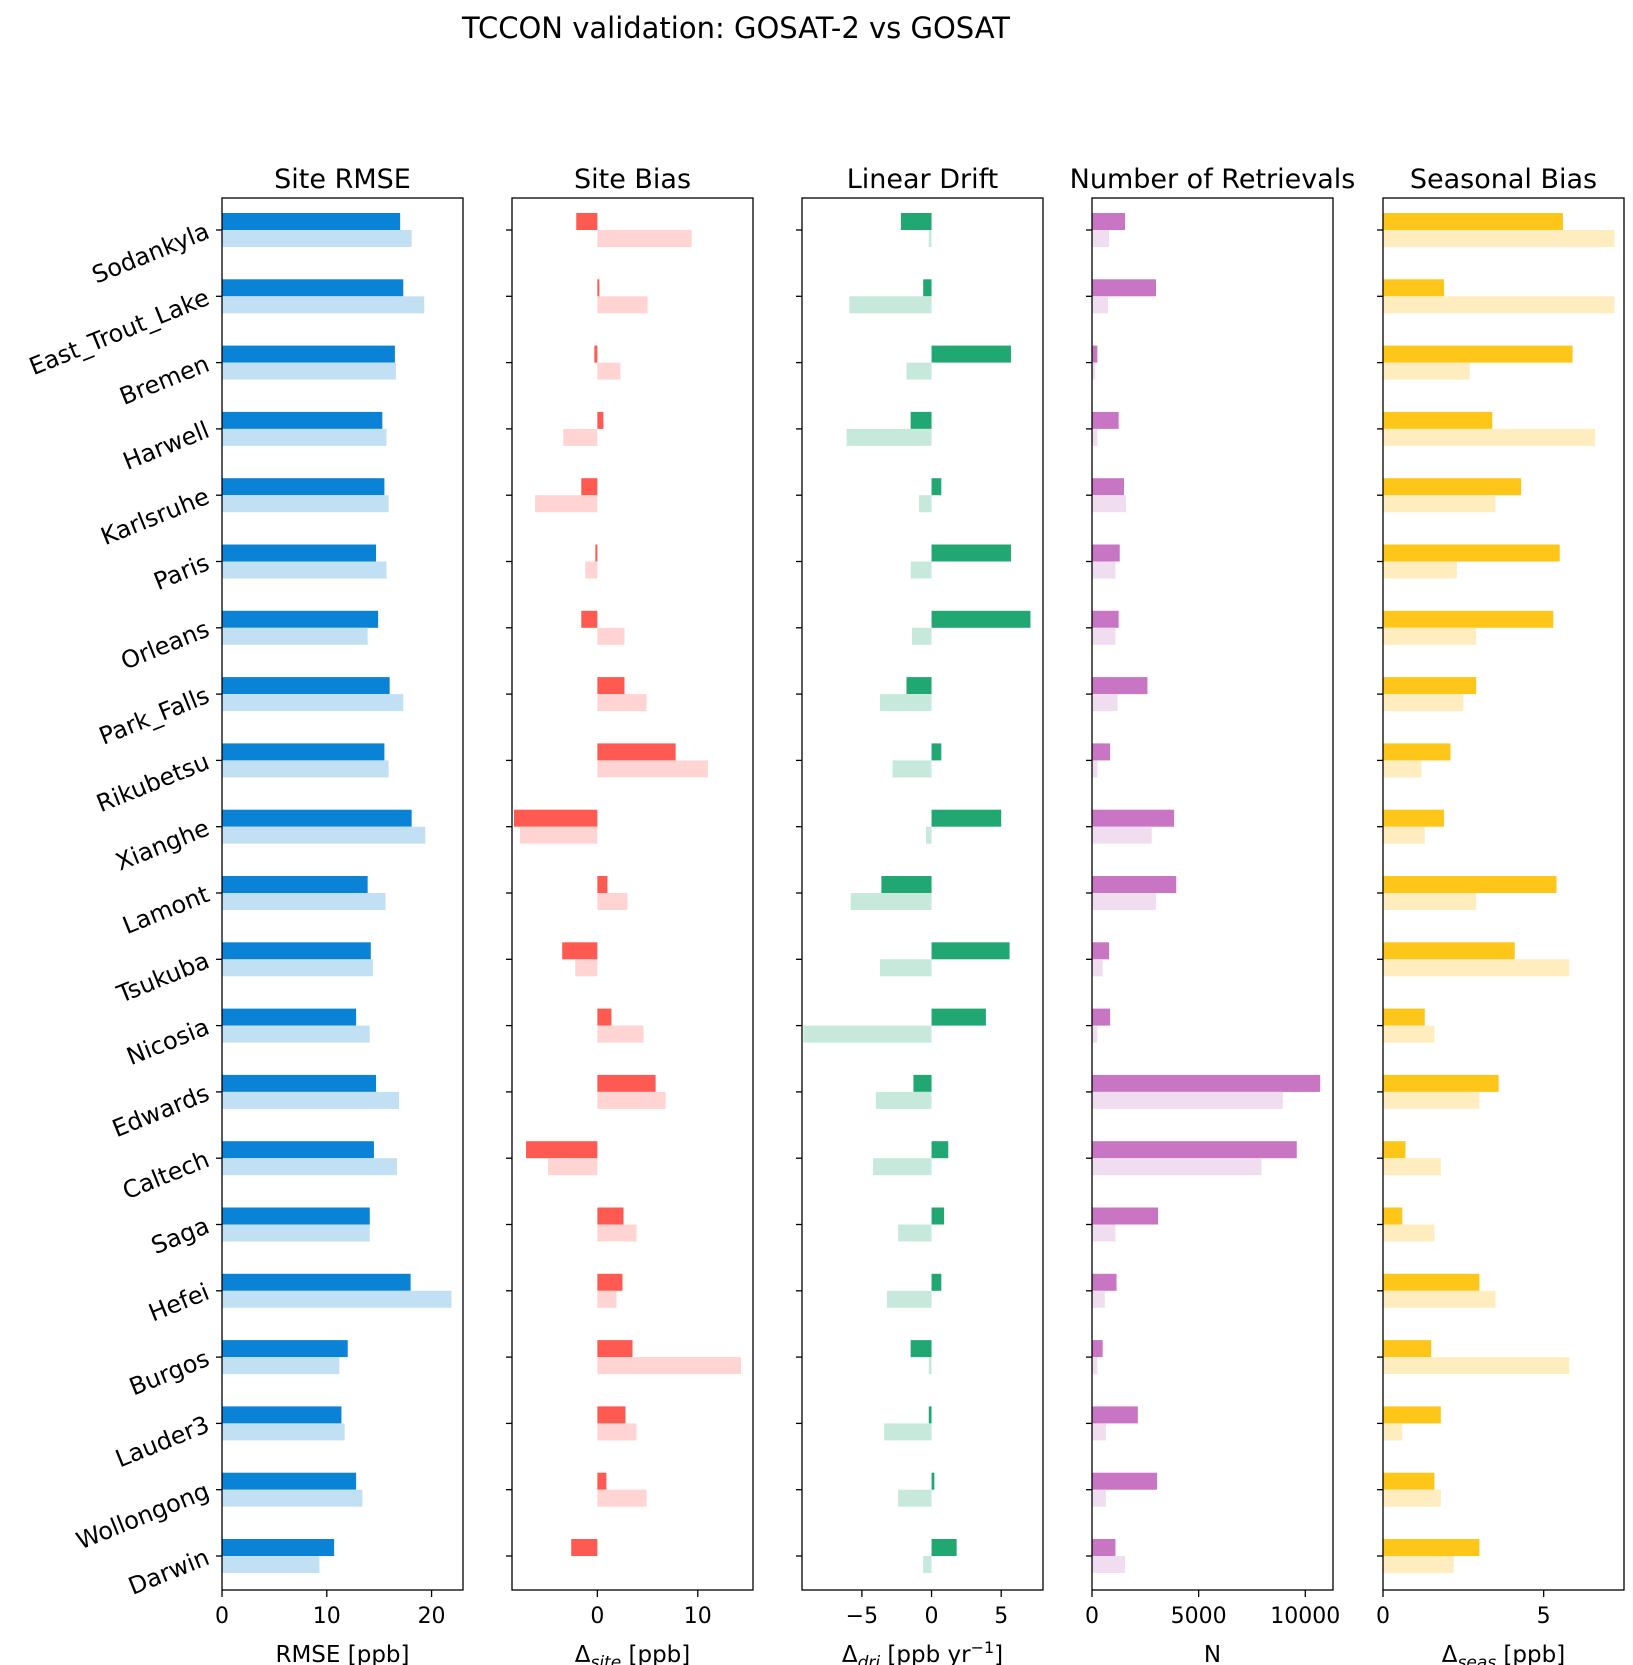  What do you see at coordinates (163, 845) in the screenshot?
I see `site-label-Xianghe: Xianghe` at bounding box center [163, 845].